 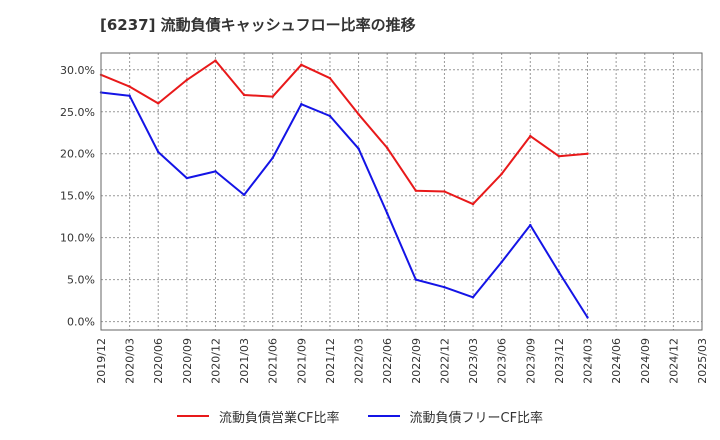 What do you see at coordinates (158, 361) in the screenshot?
I see `x-tick-label: 2020/06` at bounding box center [158, 361].